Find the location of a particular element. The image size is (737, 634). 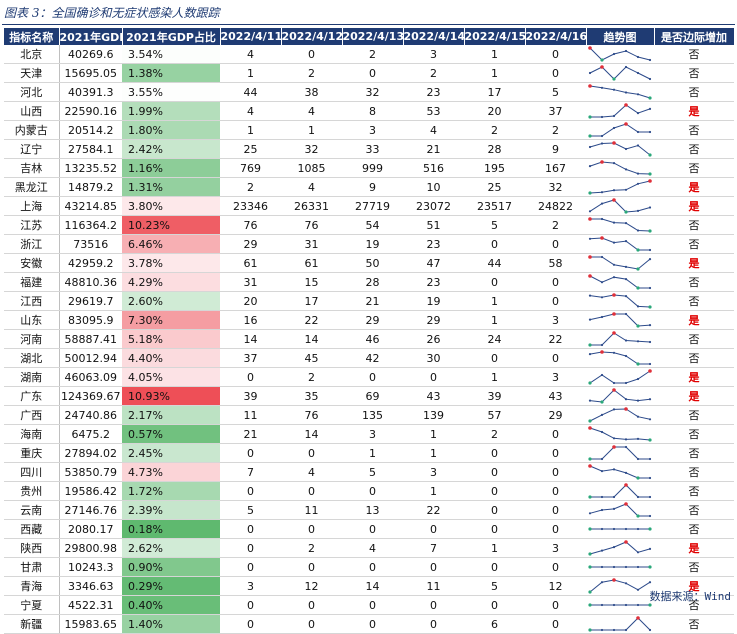

gdp-share-cell: 3.54% is located at coordinates (171, 54).